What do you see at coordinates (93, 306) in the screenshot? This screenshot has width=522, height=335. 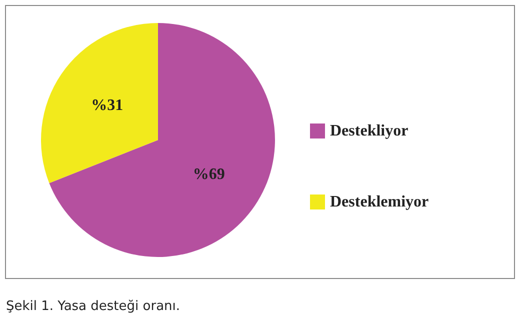 I see `text: Şekil 1. Yasa desteği oranı.` at bounding box center [93, 306].